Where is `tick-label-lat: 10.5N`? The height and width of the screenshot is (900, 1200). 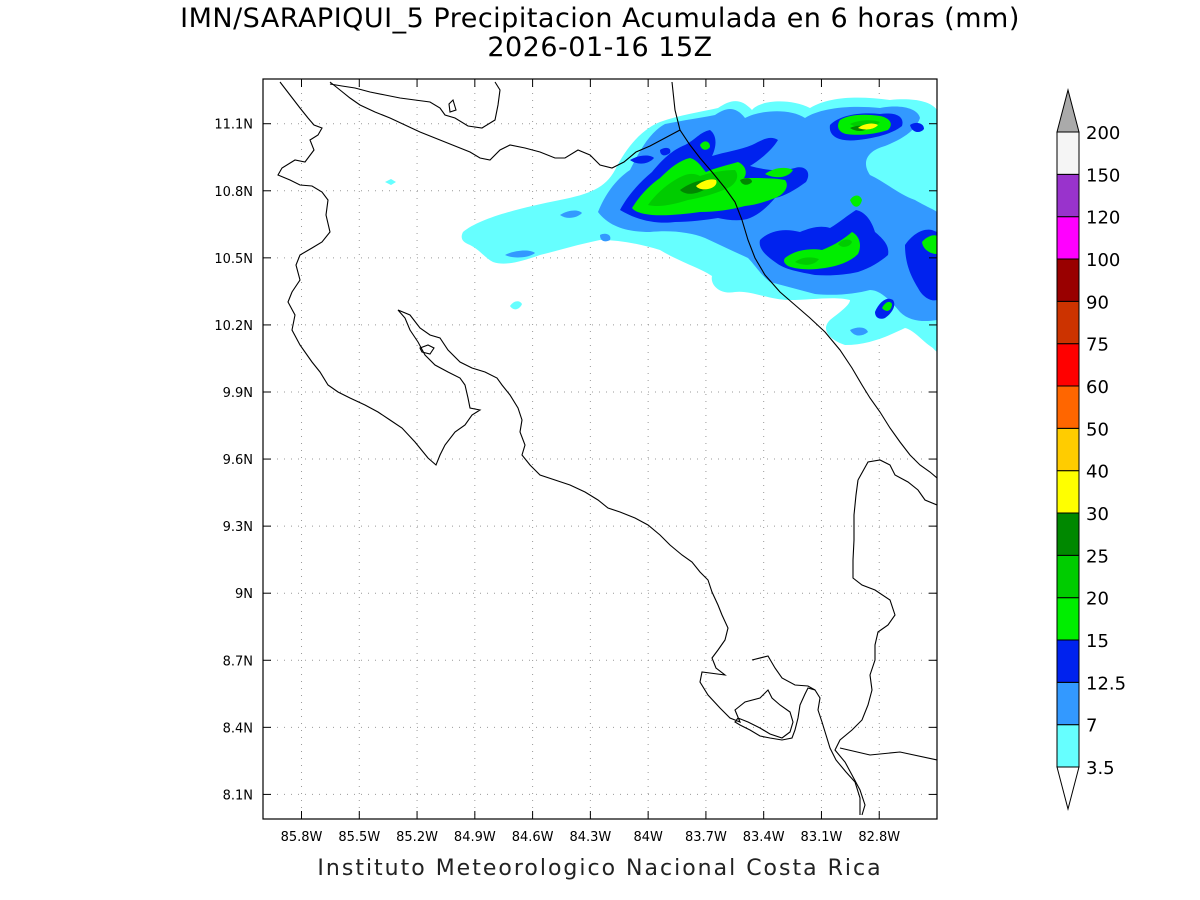 tick-label-lat: 10.5N is located at coordinates (233, 259).